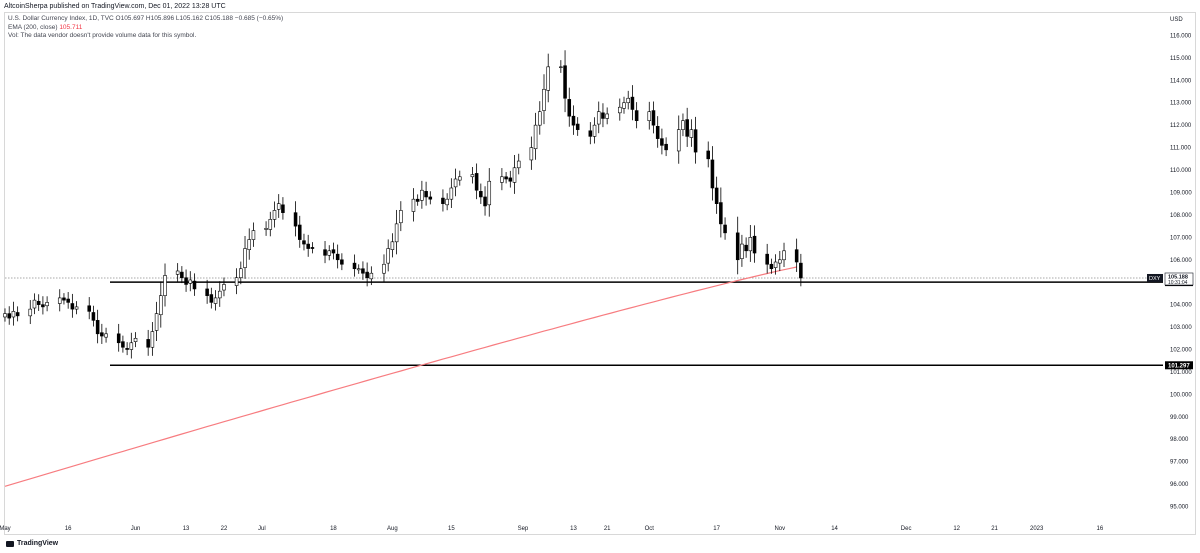 The height and width of the screenshot is (553, 1200). Describe the element at coordinates (834, 529) in the screenshot. I see `x-tick-label: 14` at that location.